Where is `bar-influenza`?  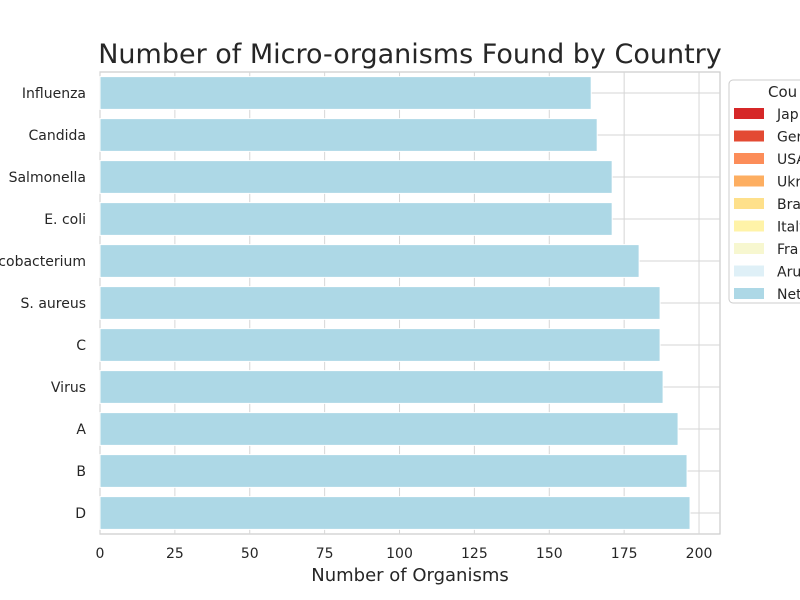 bar-influenza is located at coordinates (345, 93).